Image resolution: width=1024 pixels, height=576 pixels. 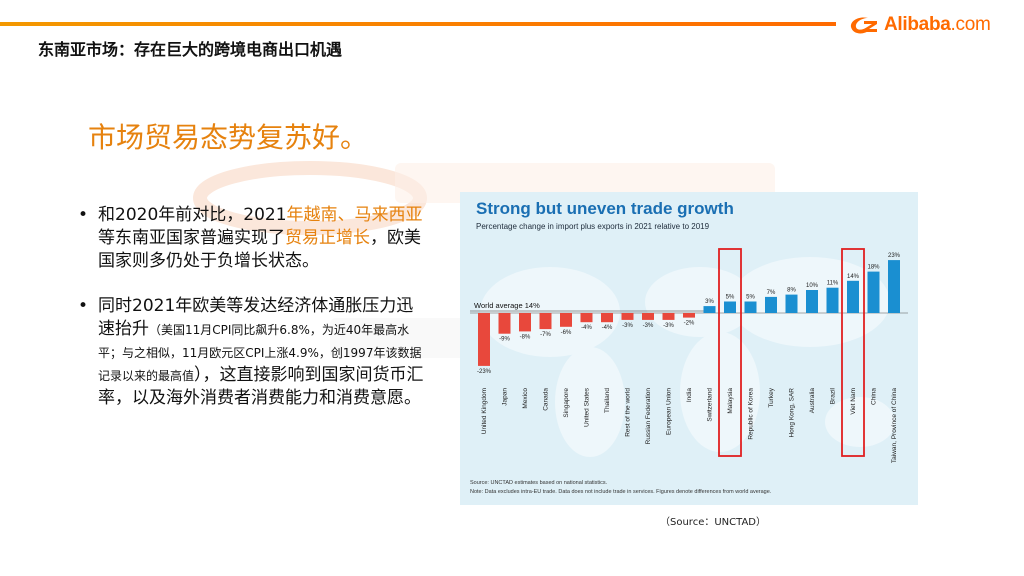 What do you see at coordinates (261, 386) in the screenshot?
I see `bullet-text: ），这直接影响到国家间货币汇率，以及海外消费者消费能力和消费意愿。` at bounding box center [261, 386].